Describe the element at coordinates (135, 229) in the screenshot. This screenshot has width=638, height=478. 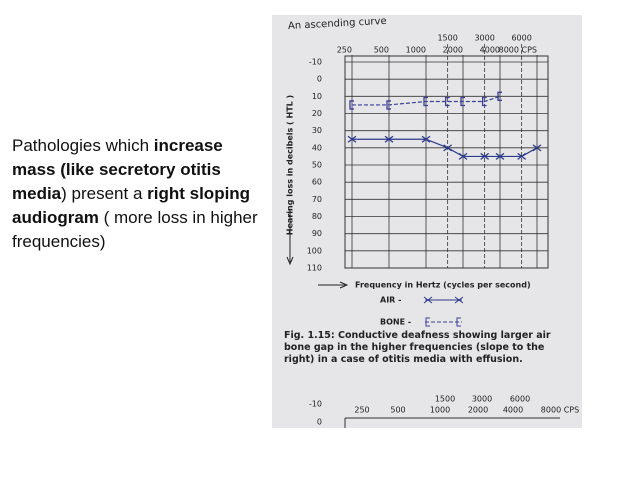
I see `body-run: ( more loss in higher frequencies)` at that location.